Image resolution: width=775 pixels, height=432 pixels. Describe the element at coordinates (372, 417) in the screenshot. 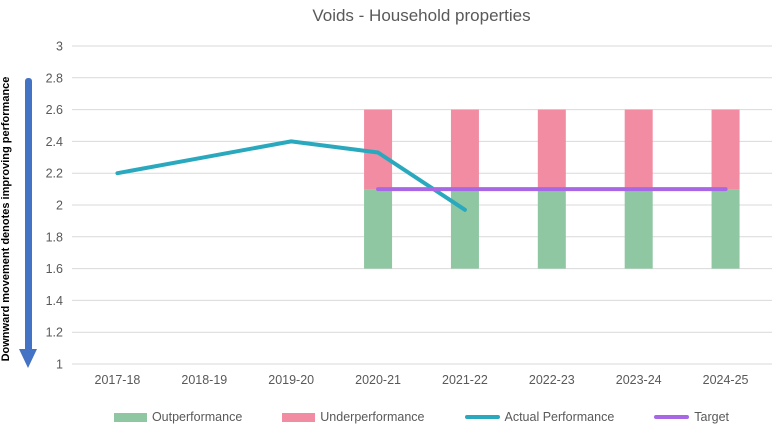

I see `legend-label: Underperformance` at that location.